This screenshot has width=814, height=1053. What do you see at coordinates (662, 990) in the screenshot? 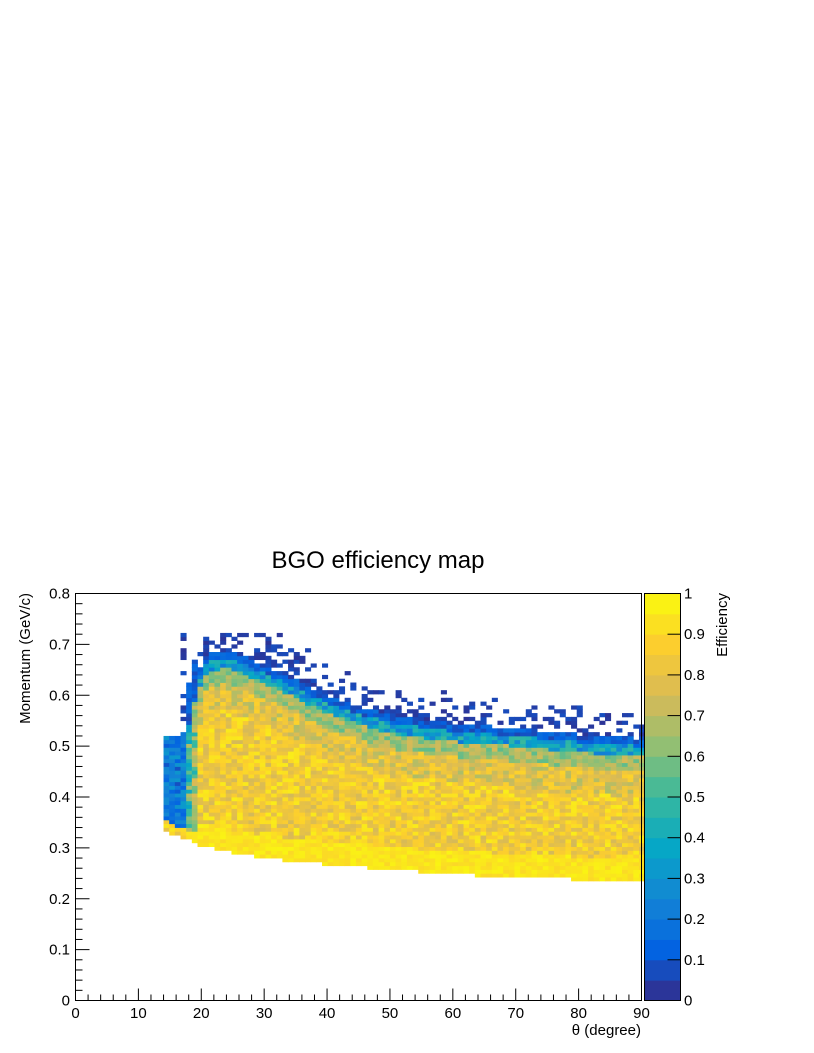
I see `colorbar-segment` at bounding box center [662, 990].